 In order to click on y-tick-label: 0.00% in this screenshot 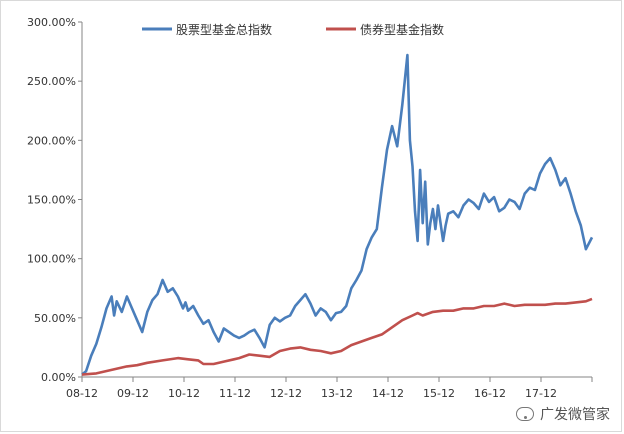, I will do `click(58, 377)`.